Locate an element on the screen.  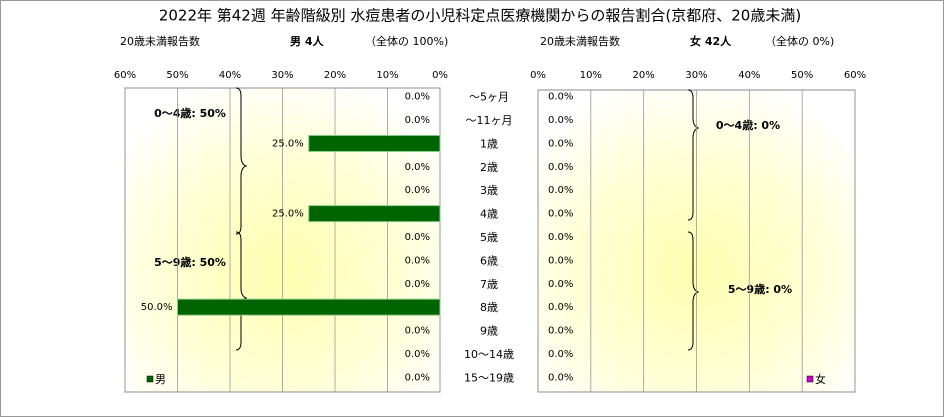
annotation: 0～4歳: 0% is located at coordinates (748, 125).